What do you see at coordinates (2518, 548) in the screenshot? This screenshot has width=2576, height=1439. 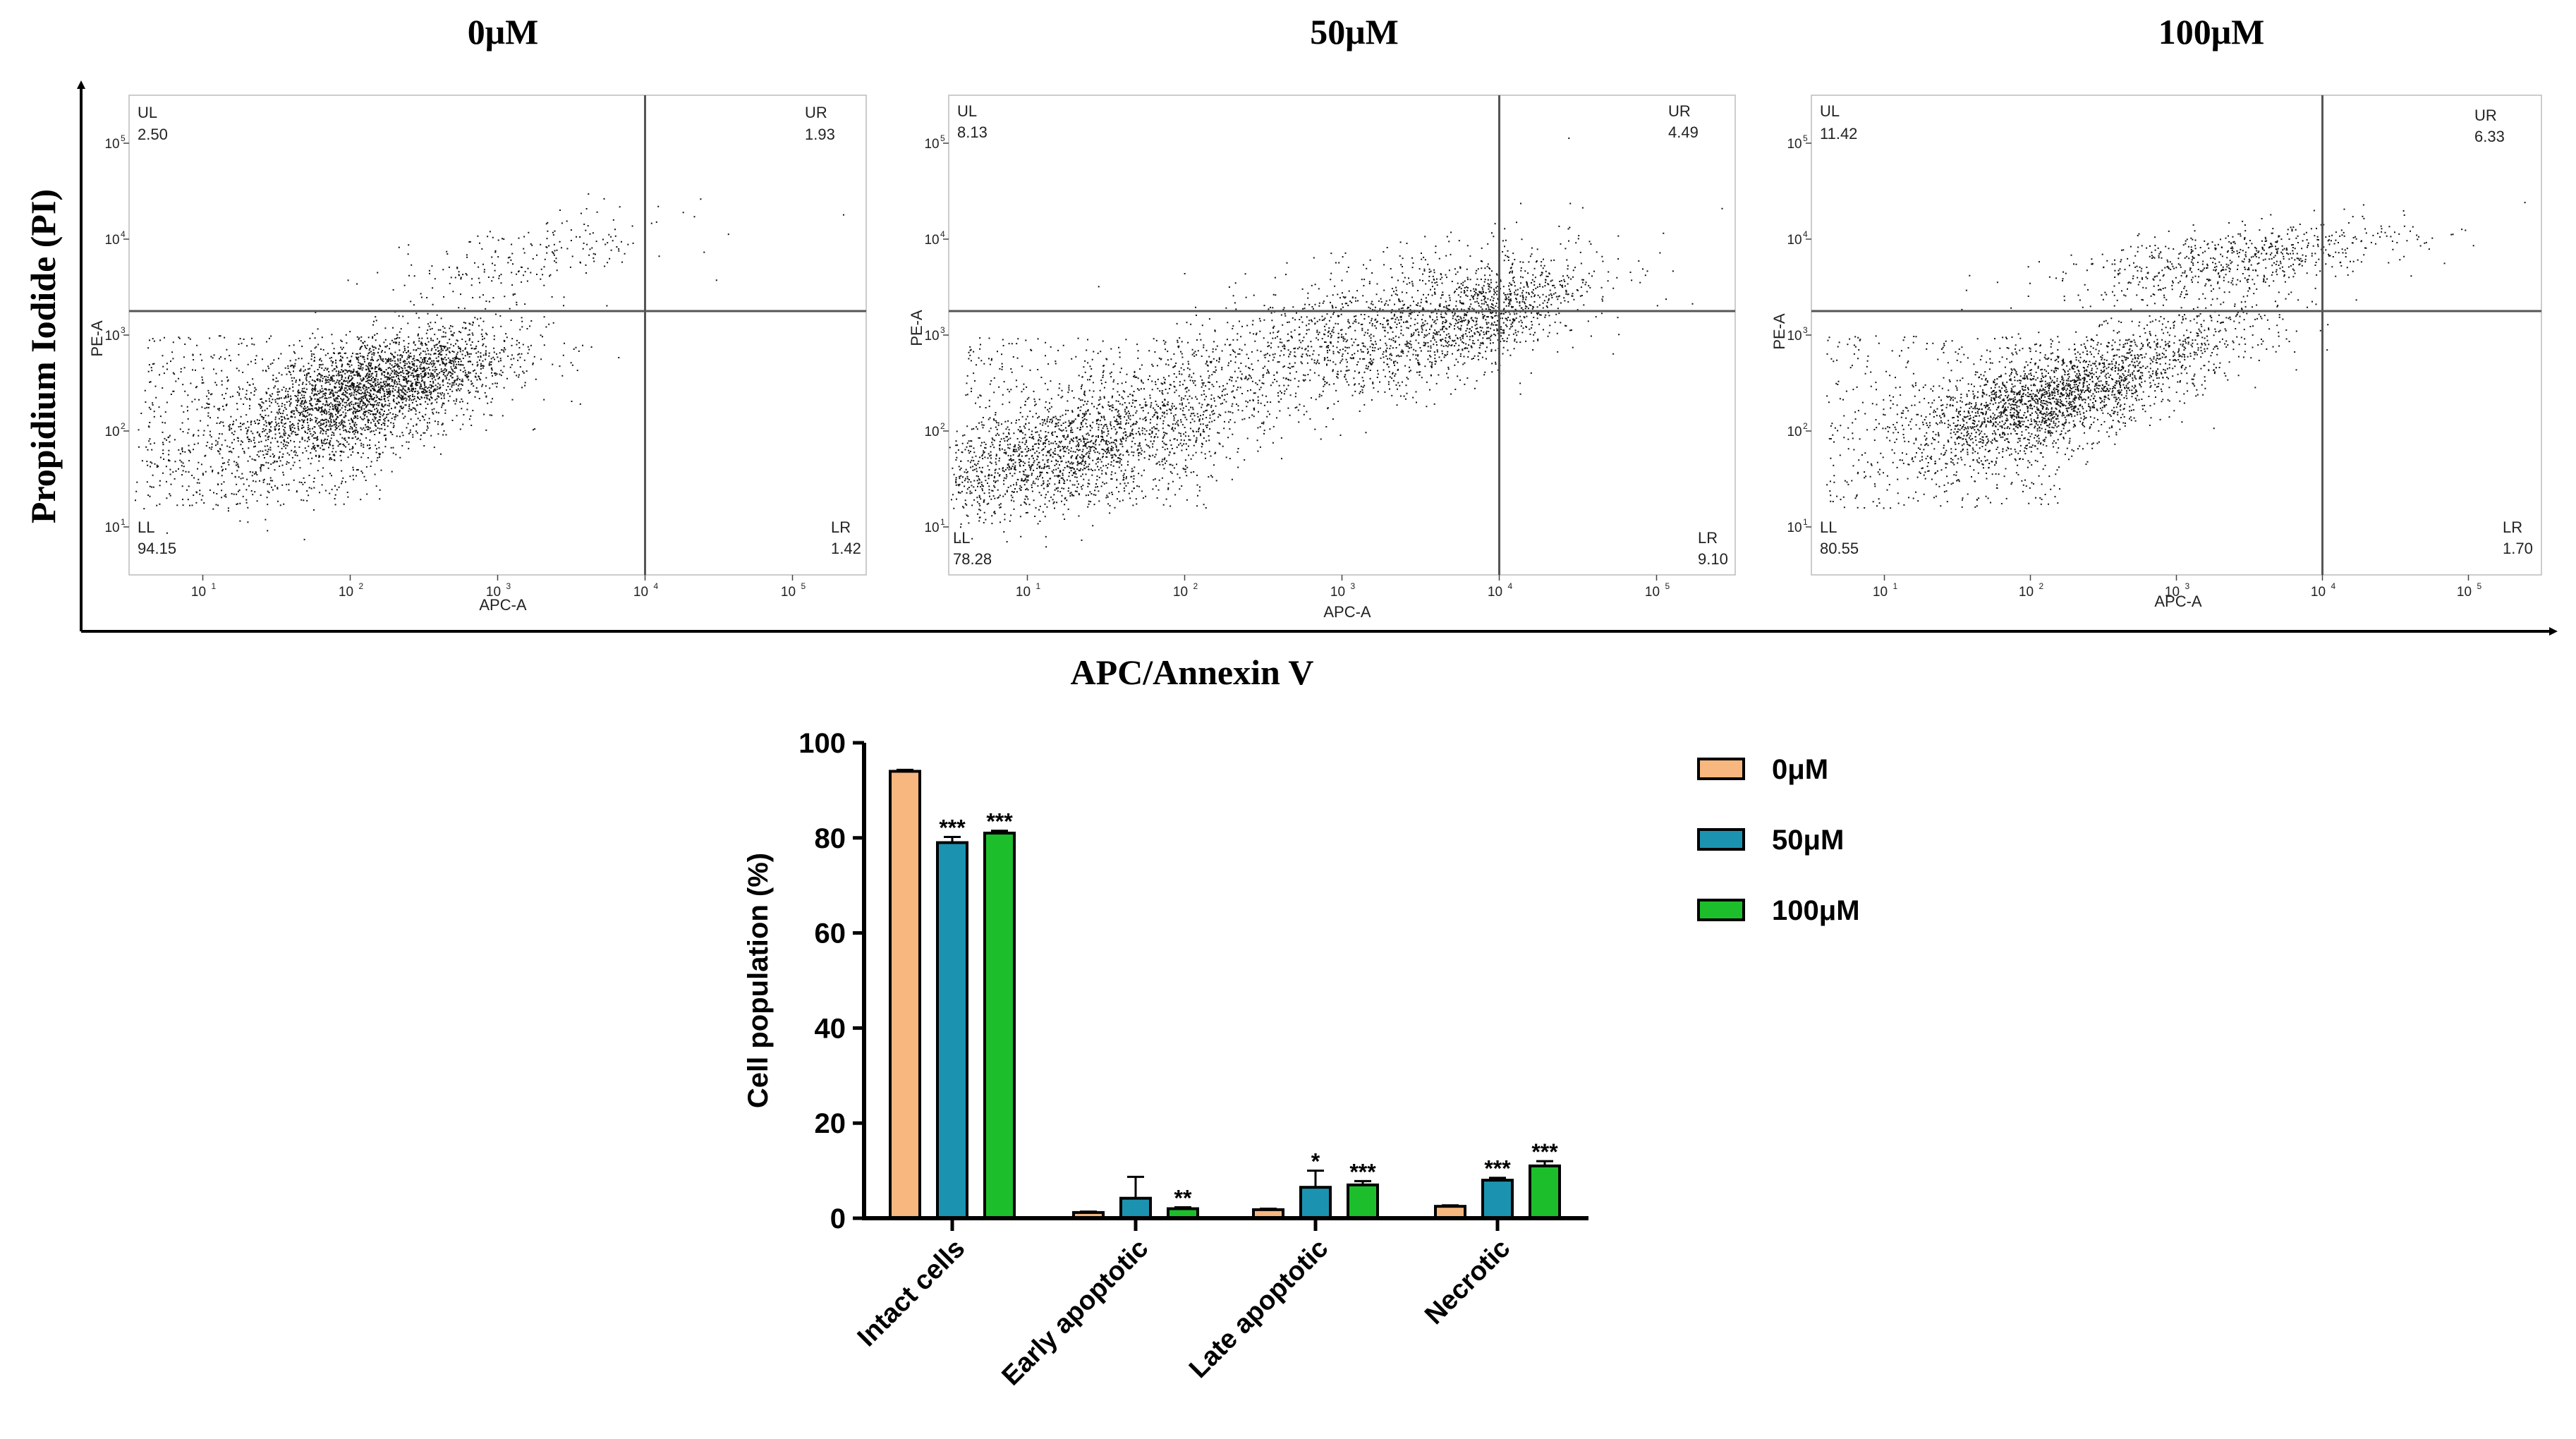 I see `panel-3-lr-value: 1.70` at bounding box center [2518, 548].